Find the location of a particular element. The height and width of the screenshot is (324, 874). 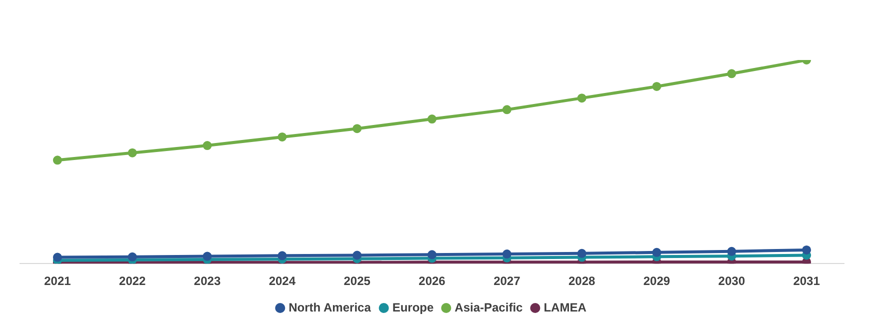

x-tick-label: 2027 is located at coordinates (507, 281).